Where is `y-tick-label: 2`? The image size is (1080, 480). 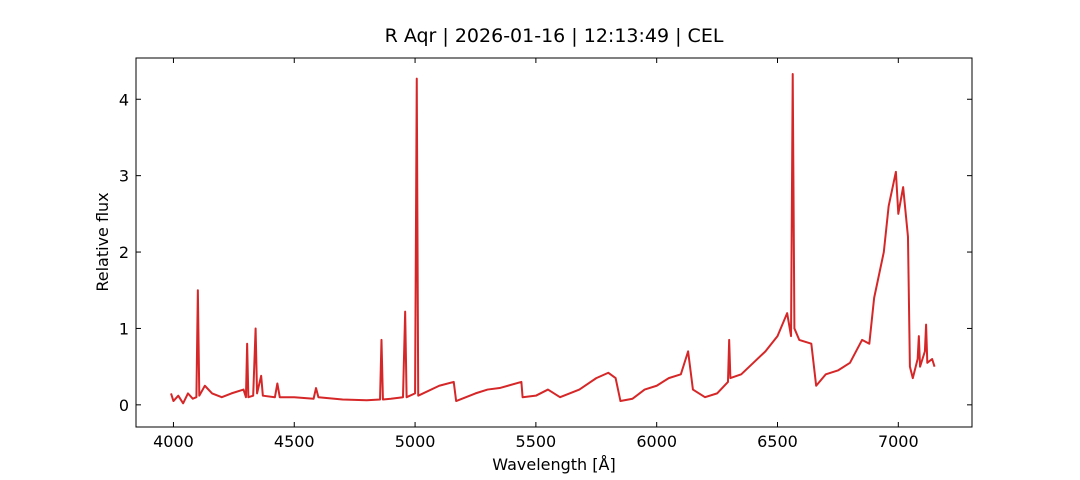 y-tick-label: 2 is located at coordinates (124, 252).